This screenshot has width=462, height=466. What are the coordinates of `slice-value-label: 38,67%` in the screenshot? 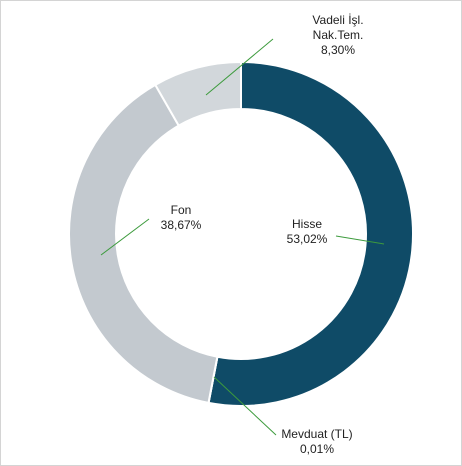 It's located at (181, 225).